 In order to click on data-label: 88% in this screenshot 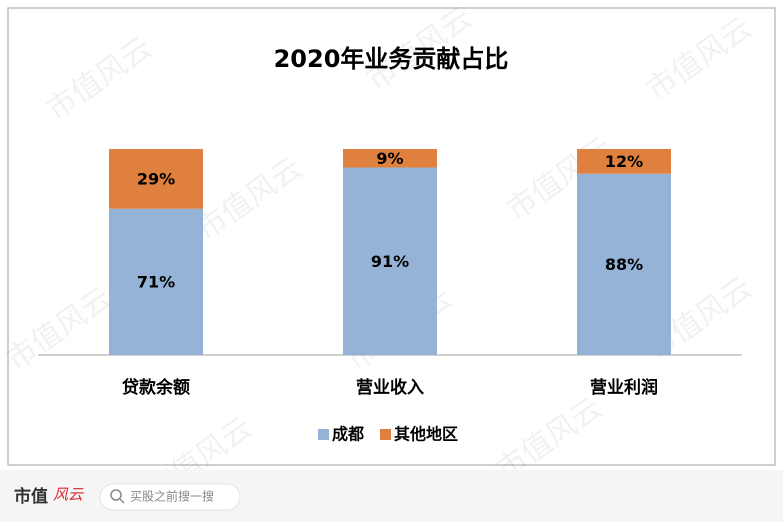, I will do `click(624, 264)`.